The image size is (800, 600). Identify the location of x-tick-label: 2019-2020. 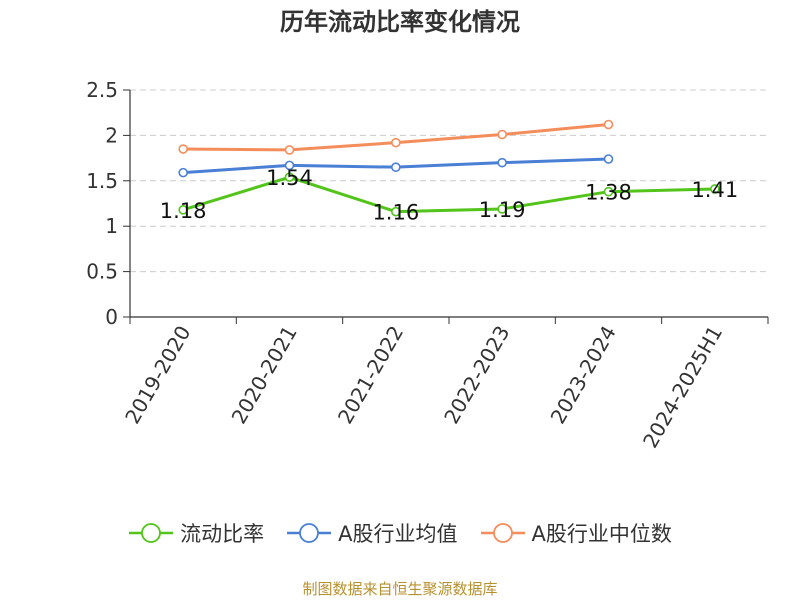
(157, 375).